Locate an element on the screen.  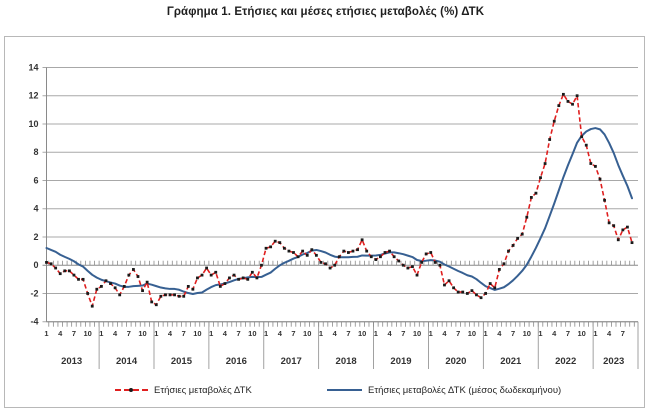
svg-text: 2015 is located at coordinates (182, 361).